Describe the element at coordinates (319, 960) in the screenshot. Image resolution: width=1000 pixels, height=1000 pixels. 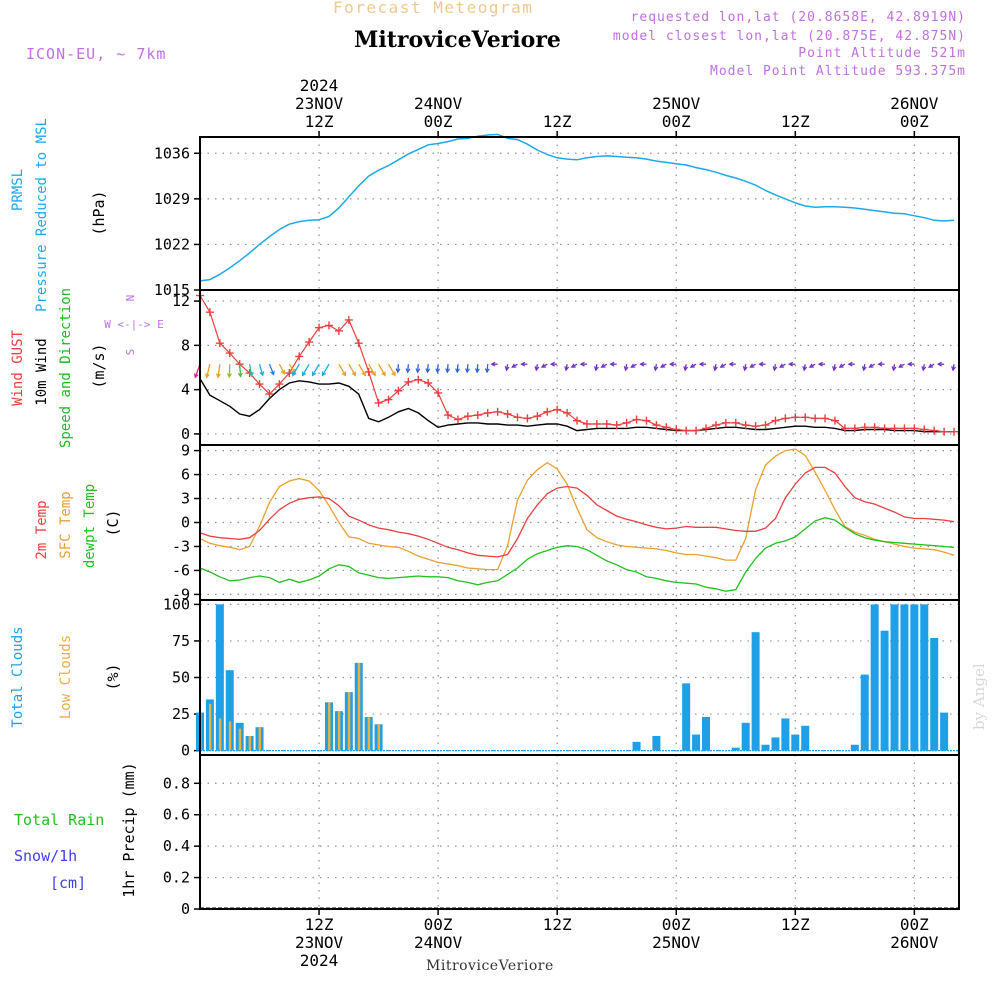
I see `time-label-bottom-year: 2024` at that location.